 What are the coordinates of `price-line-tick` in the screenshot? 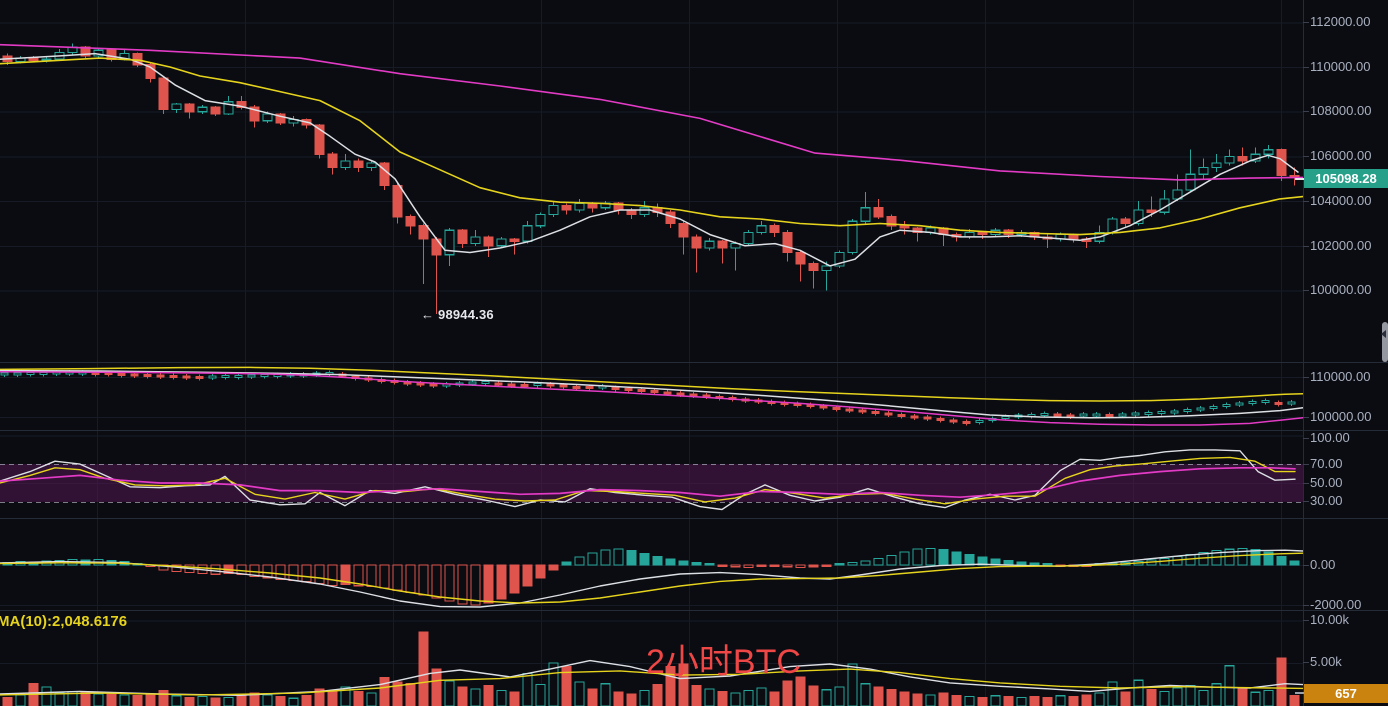 It's located at (1299, 179).